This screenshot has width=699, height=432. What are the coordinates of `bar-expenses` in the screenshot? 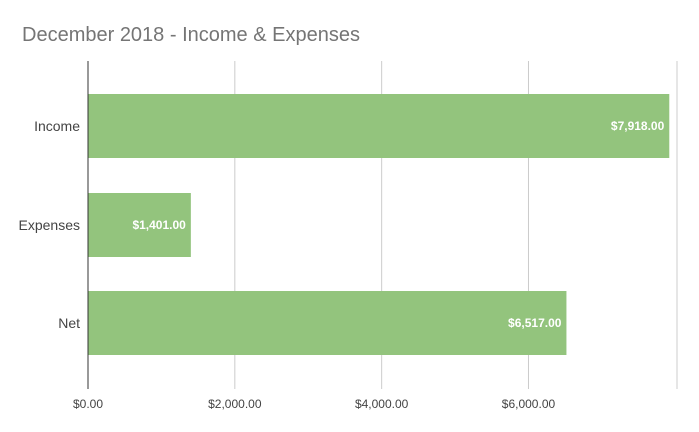 It's located at (139, 225).